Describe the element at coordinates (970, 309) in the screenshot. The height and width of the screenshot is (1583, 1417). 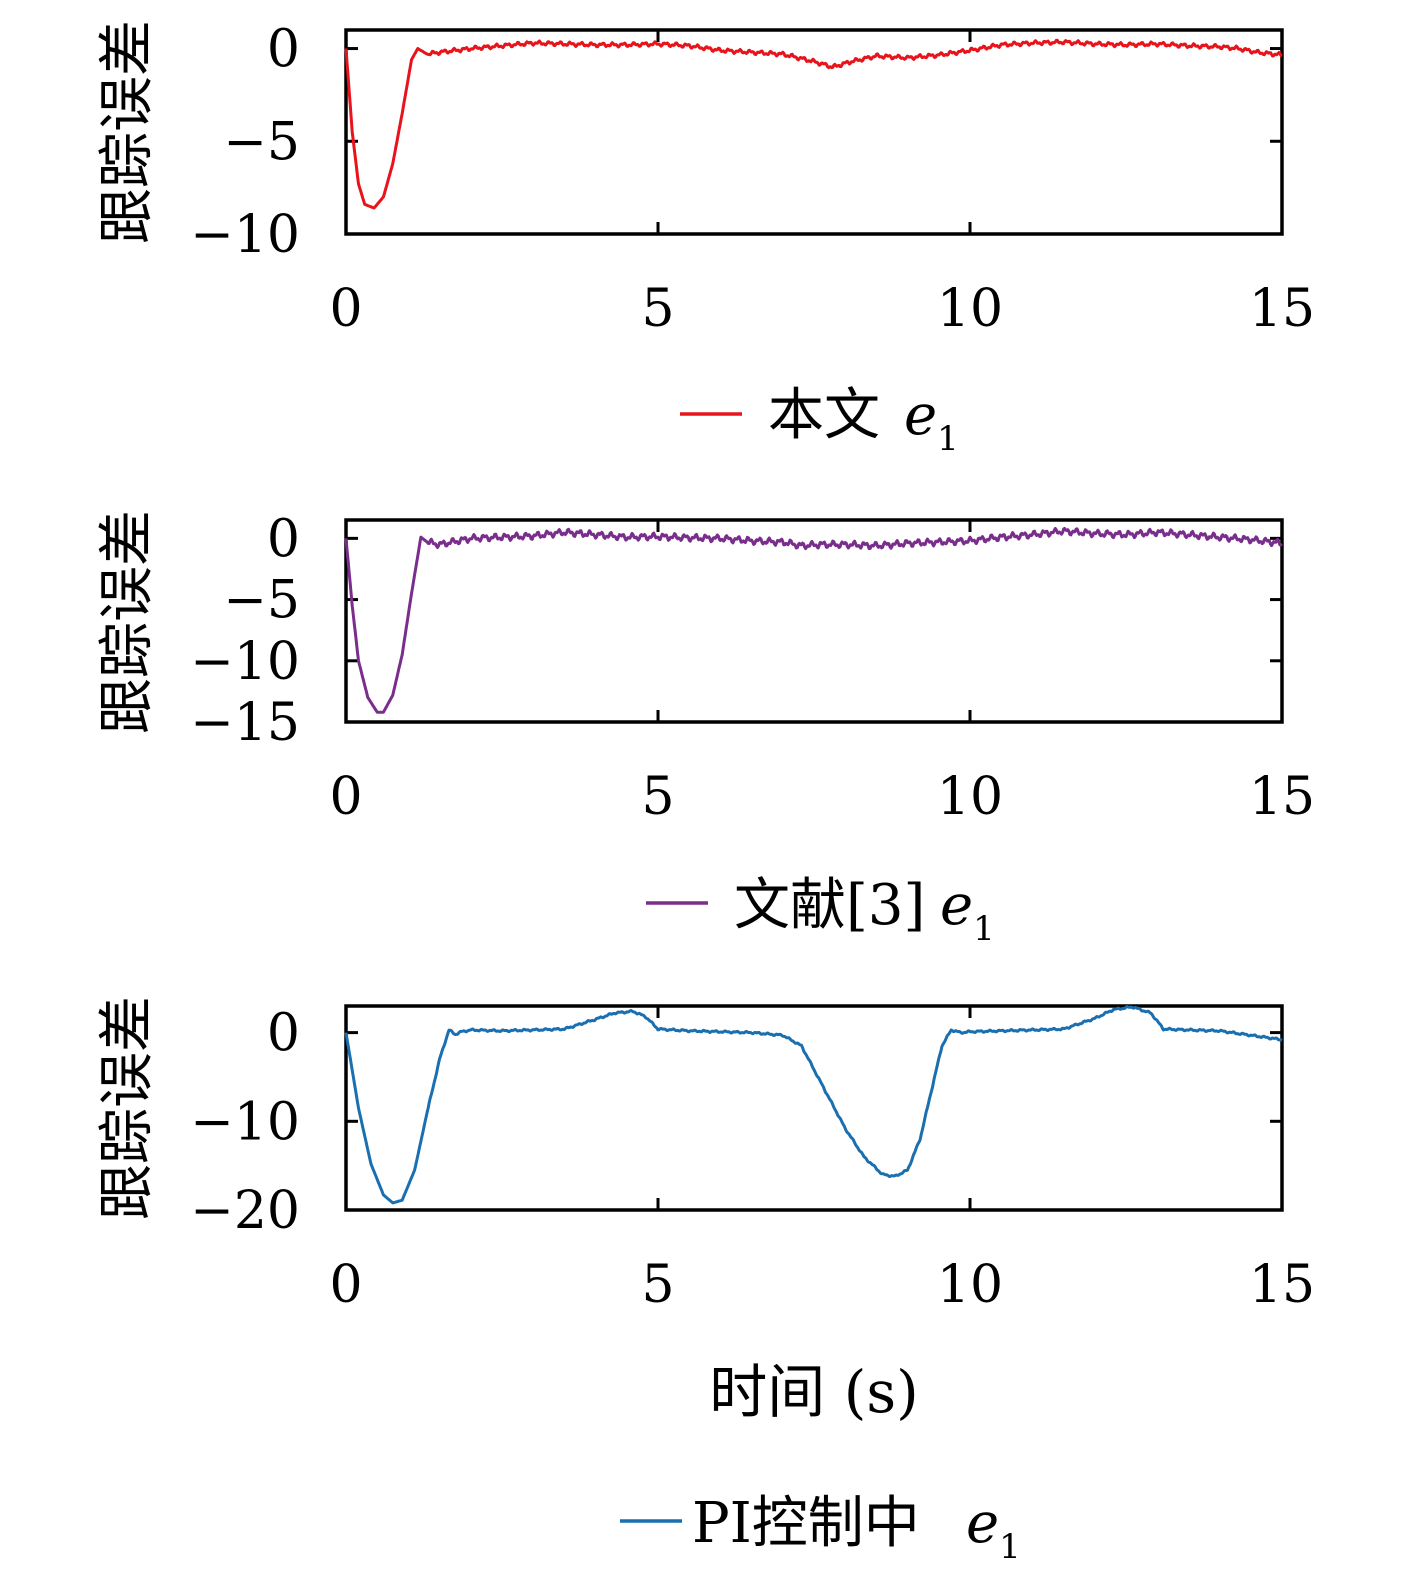
I see `x-tick-label-1-2: 10` at that location.